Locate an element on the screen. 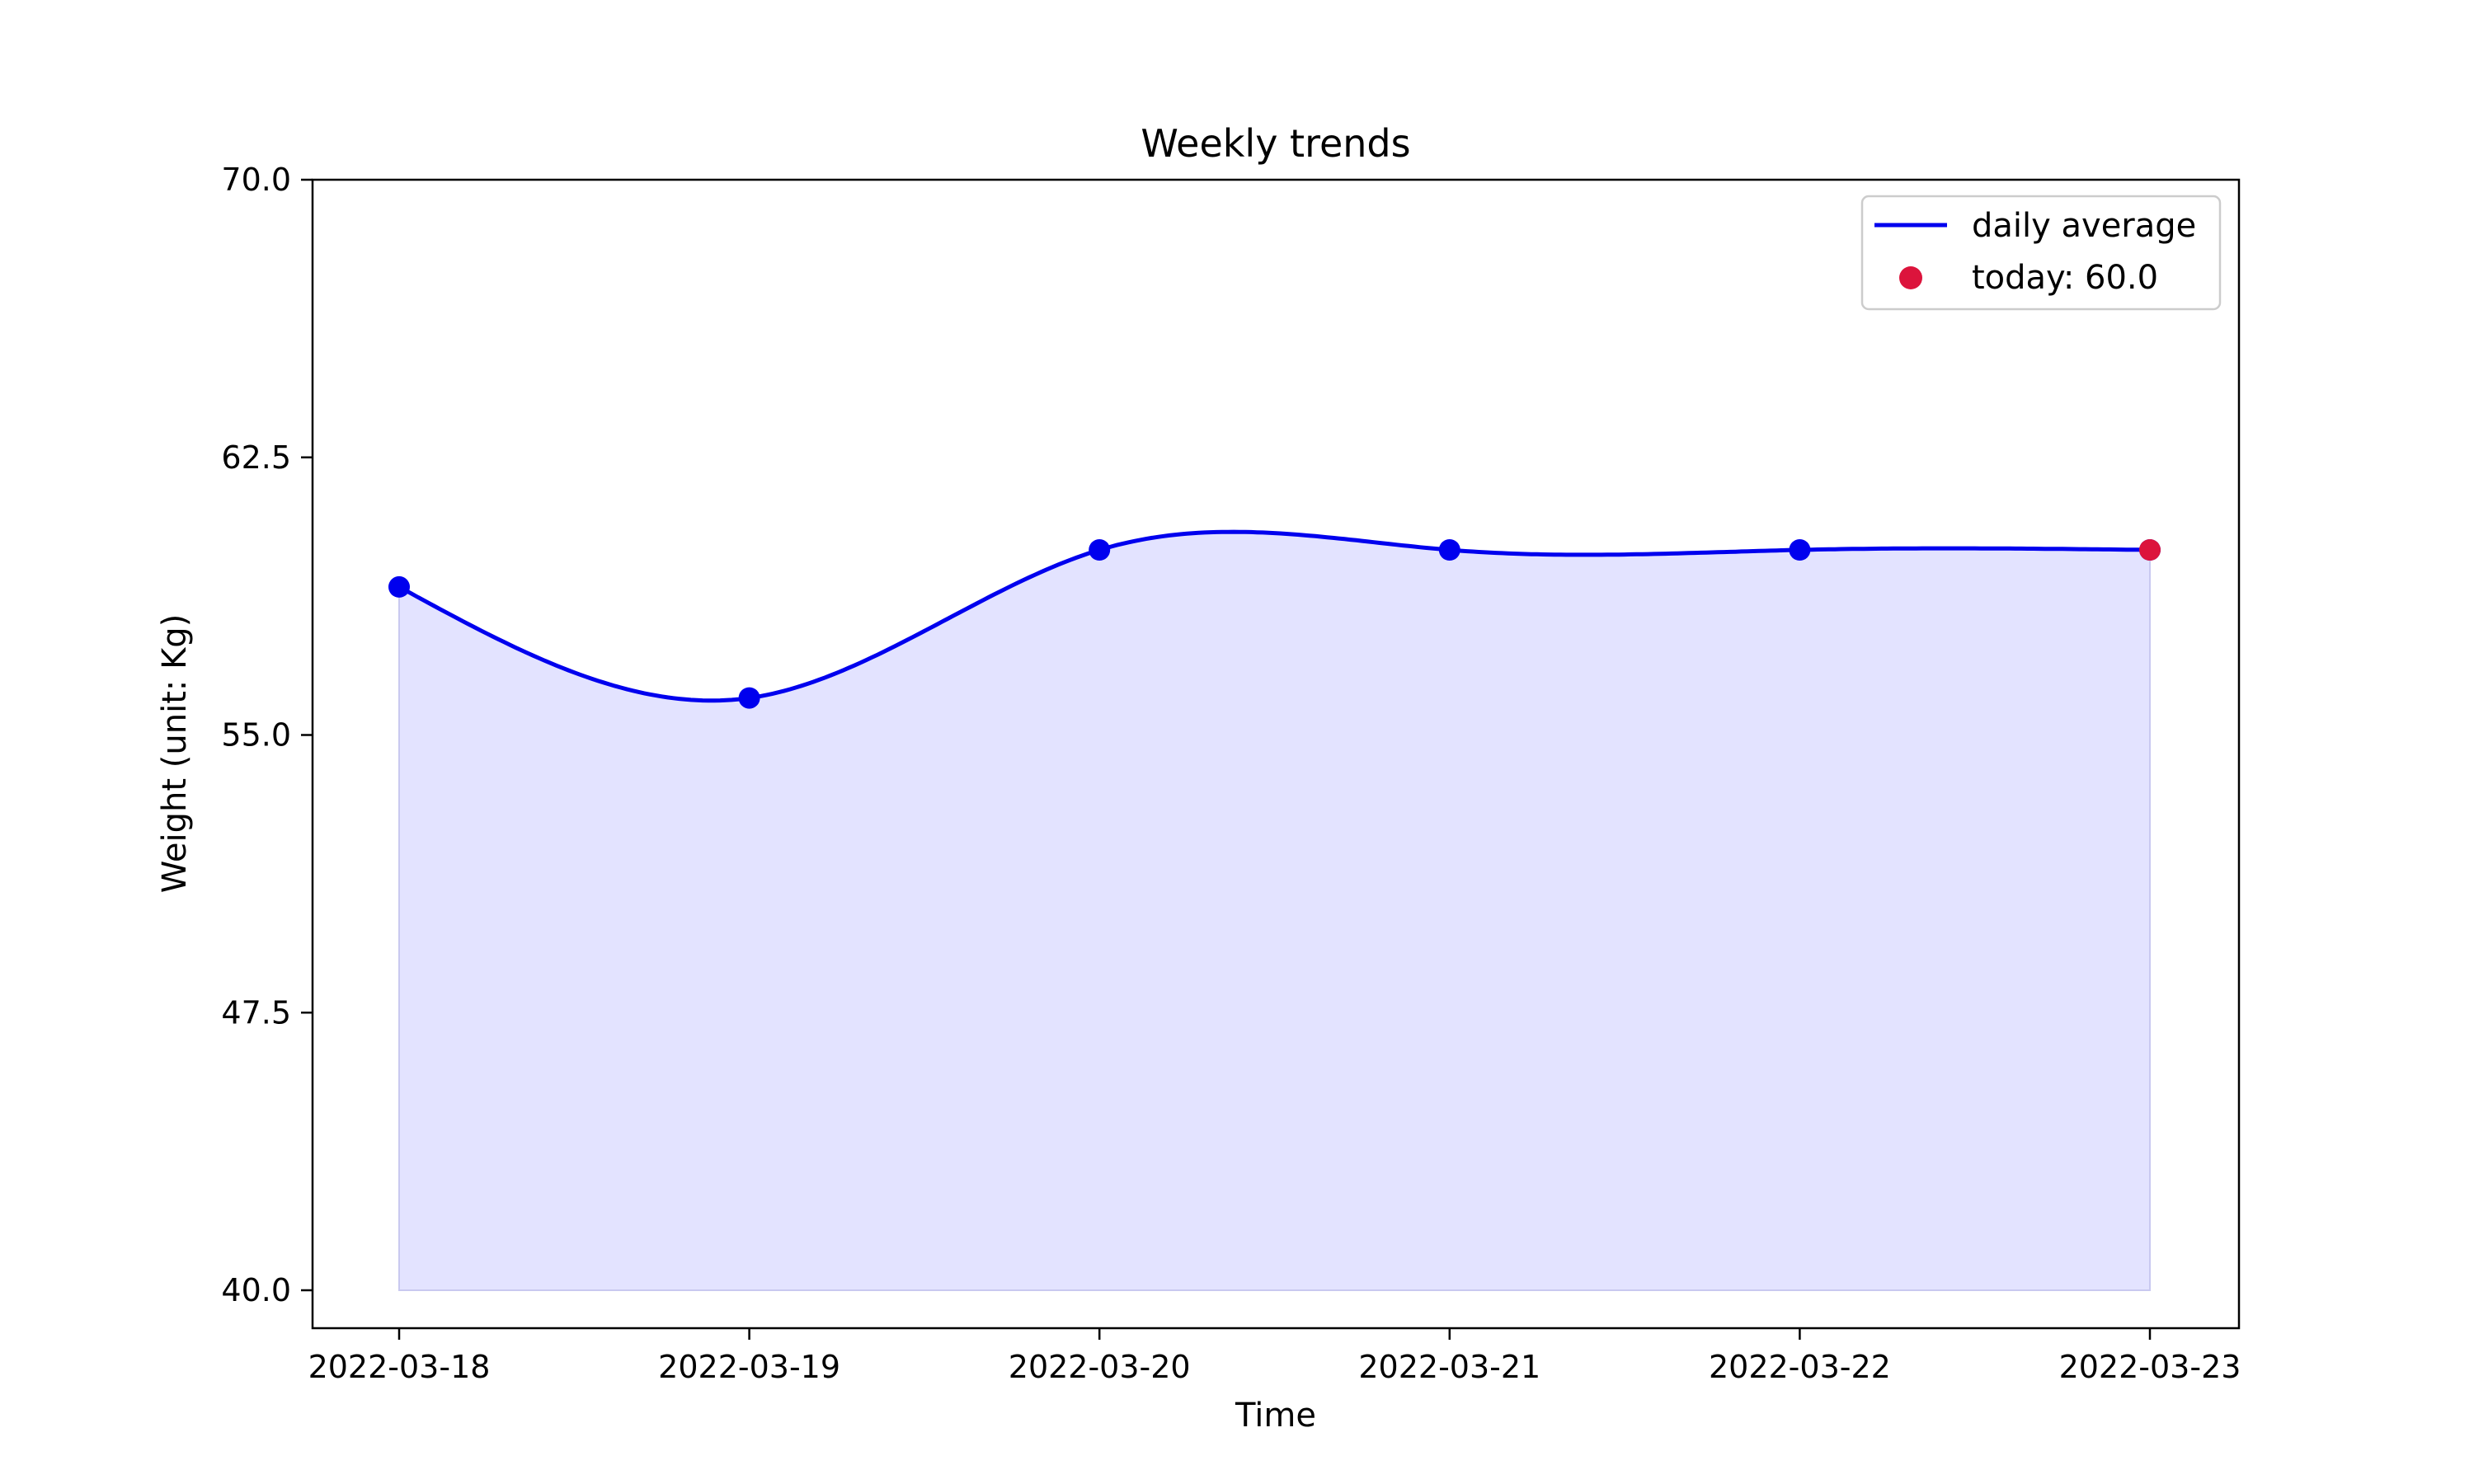  y-tick-label: 70.0 is located at coordinates (256, 180).